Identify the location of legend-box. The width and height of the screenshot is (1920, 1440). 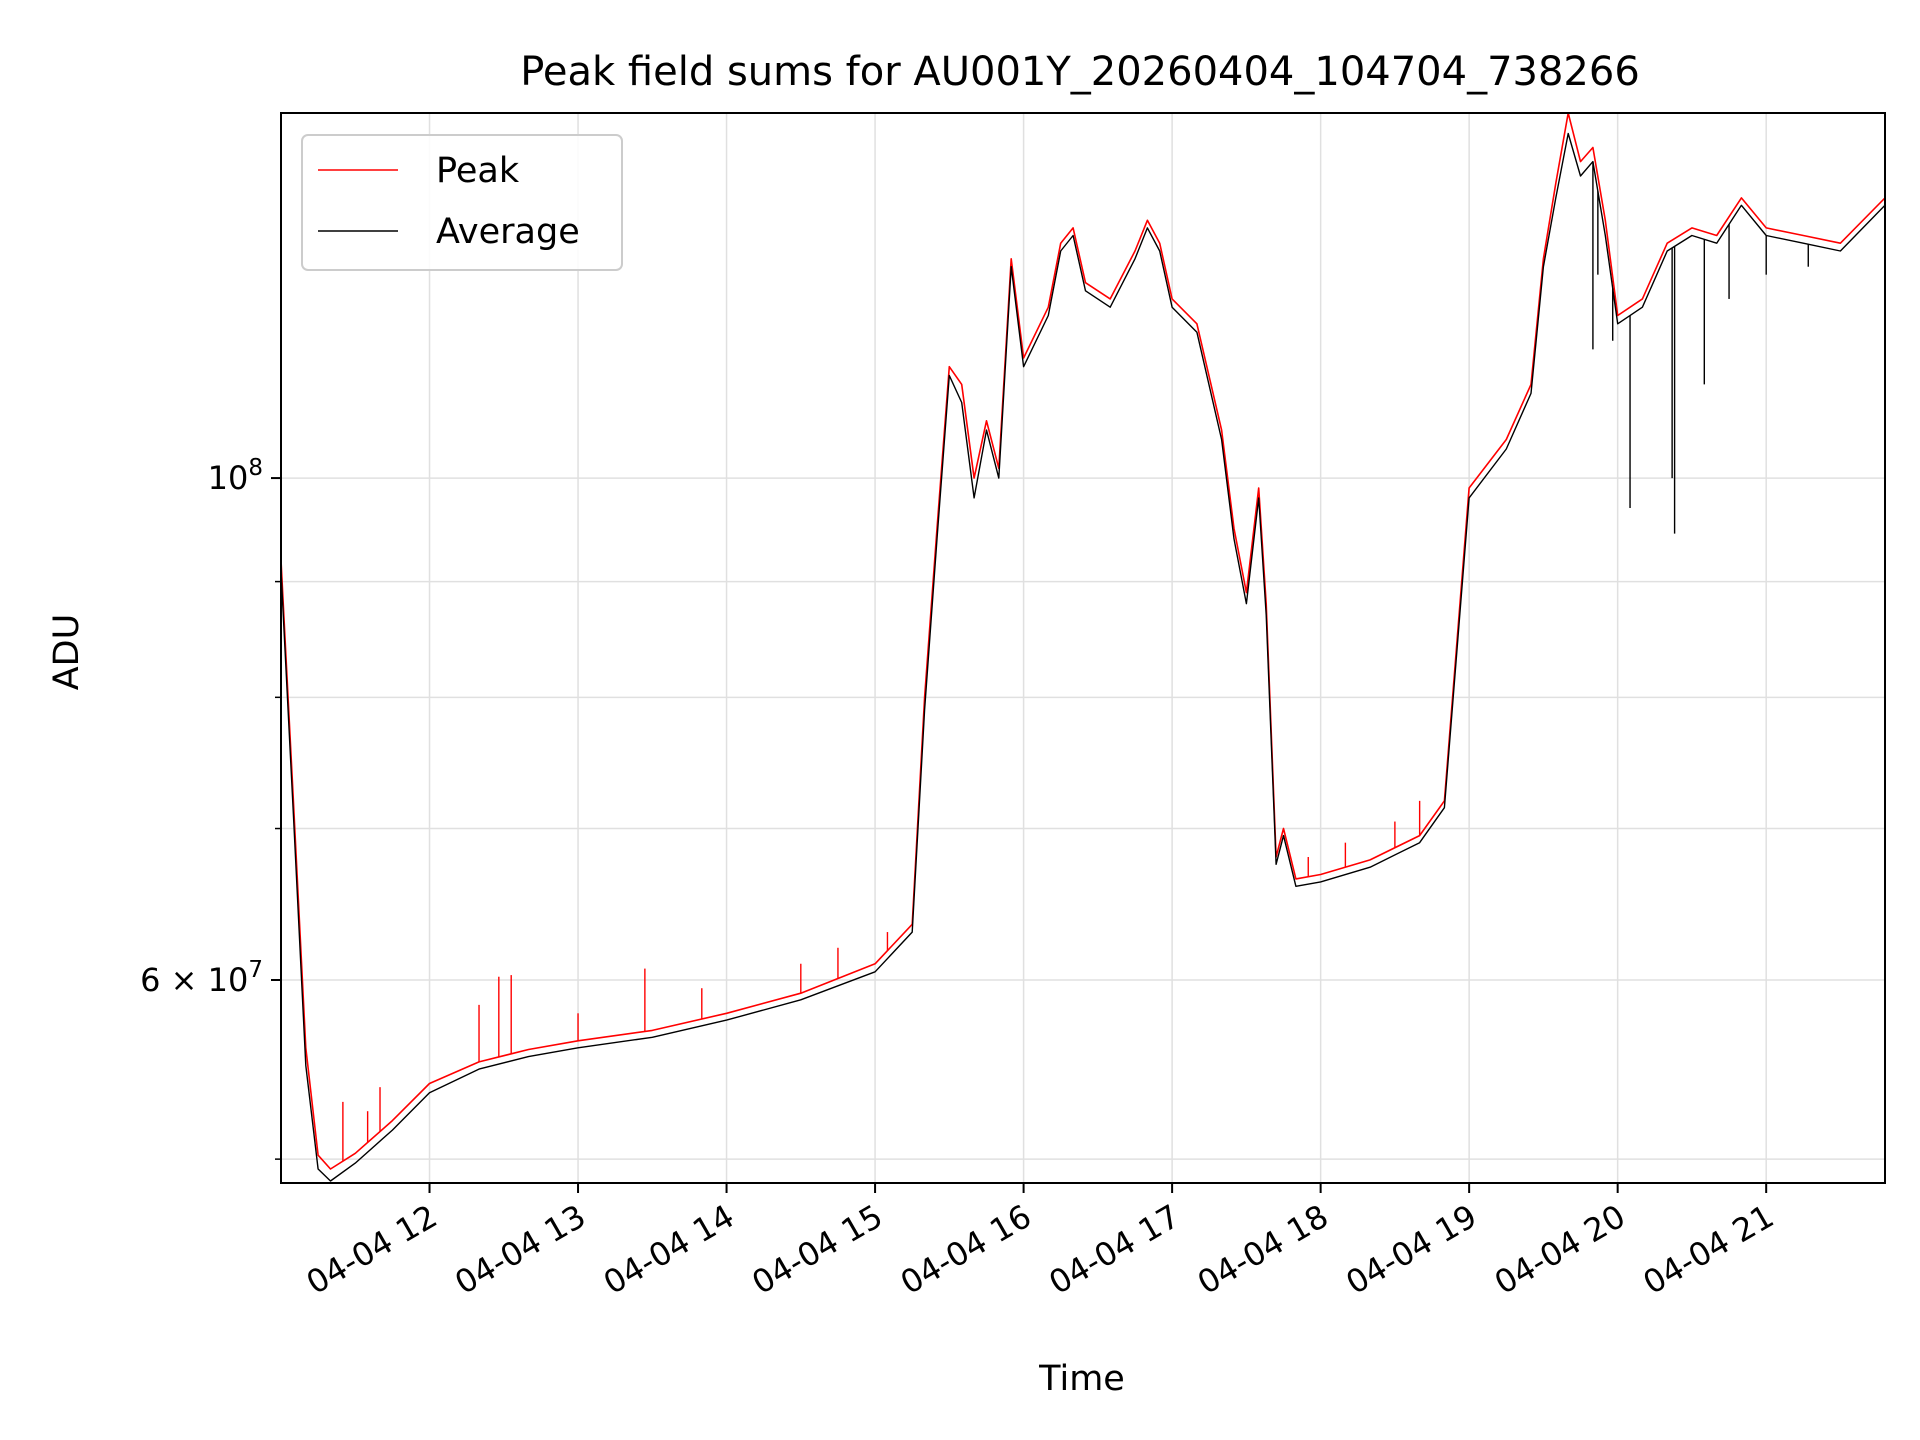
(462, 202).